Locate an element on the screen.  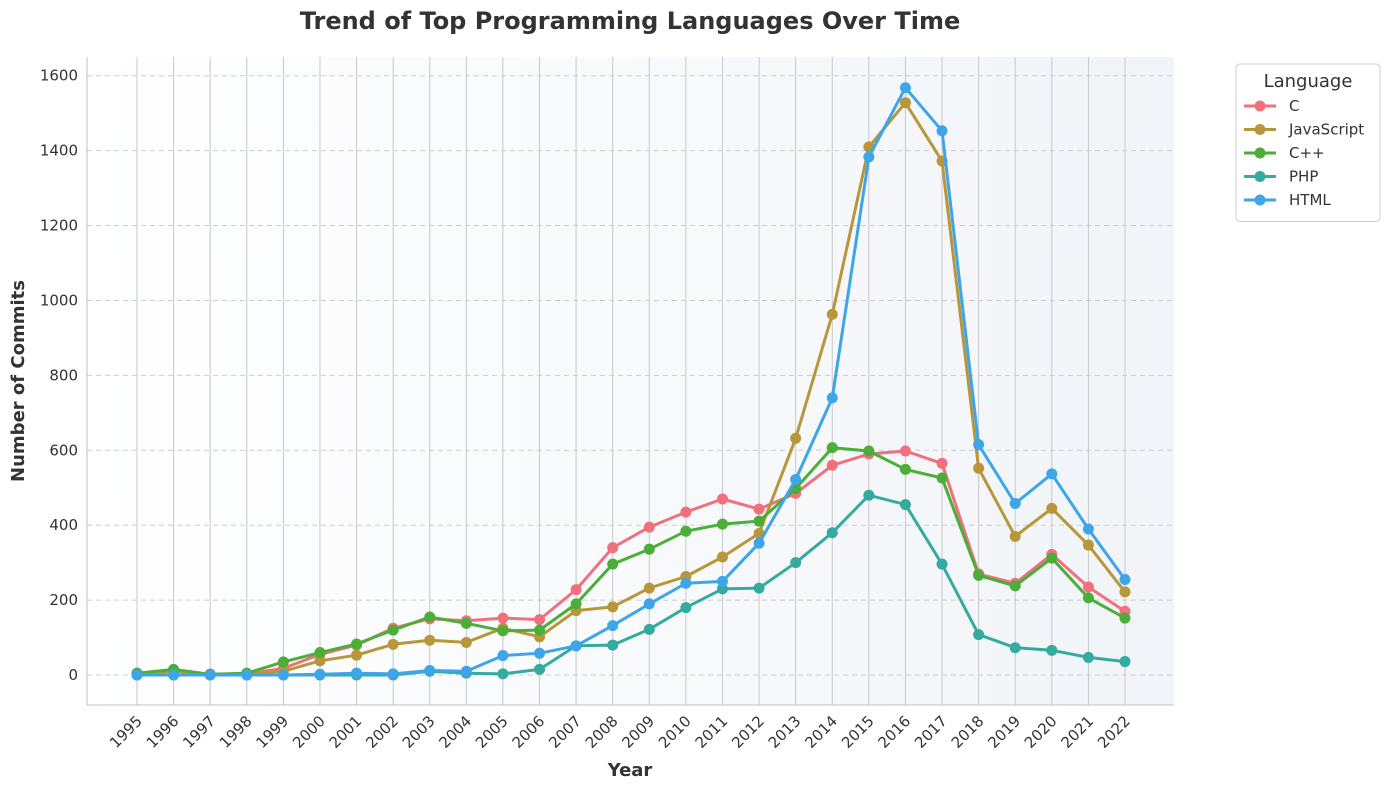
x-tick-label: 2010 is located at coordinates (675, 732).